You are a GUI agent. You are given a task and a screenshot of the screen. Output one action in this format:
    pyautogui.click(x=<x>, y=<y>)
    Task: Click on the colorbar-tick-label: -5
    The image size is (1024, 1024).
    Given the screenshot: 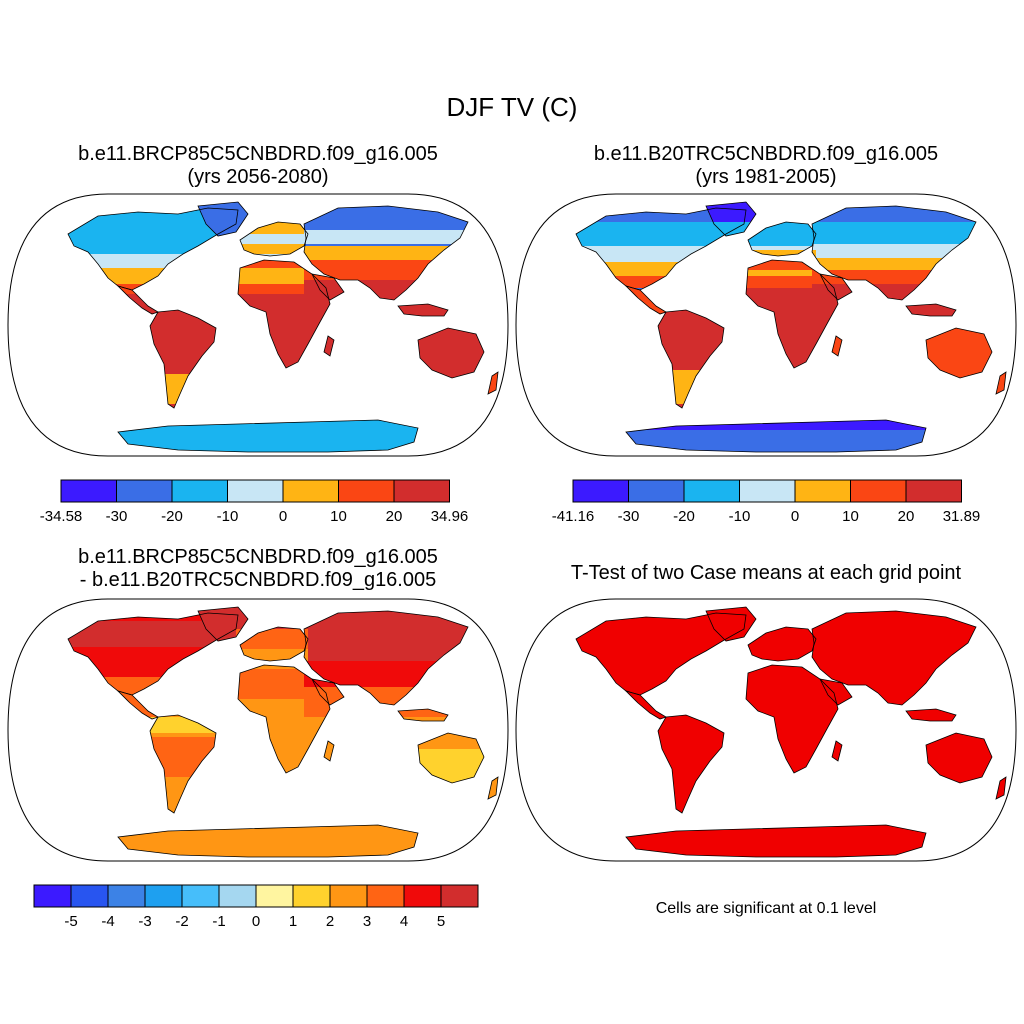 What is the action you would take?
    pyautogui.click(x=70, y=921)
    